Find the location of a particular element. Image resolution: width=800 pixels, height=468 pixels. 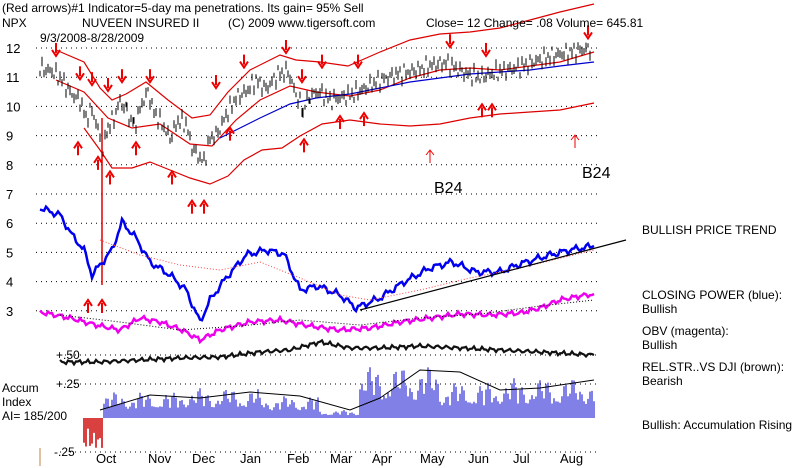

close-change-volume: Close= 12 Change= .08 Volume= 645.81 is located at coordinates (535, 23).